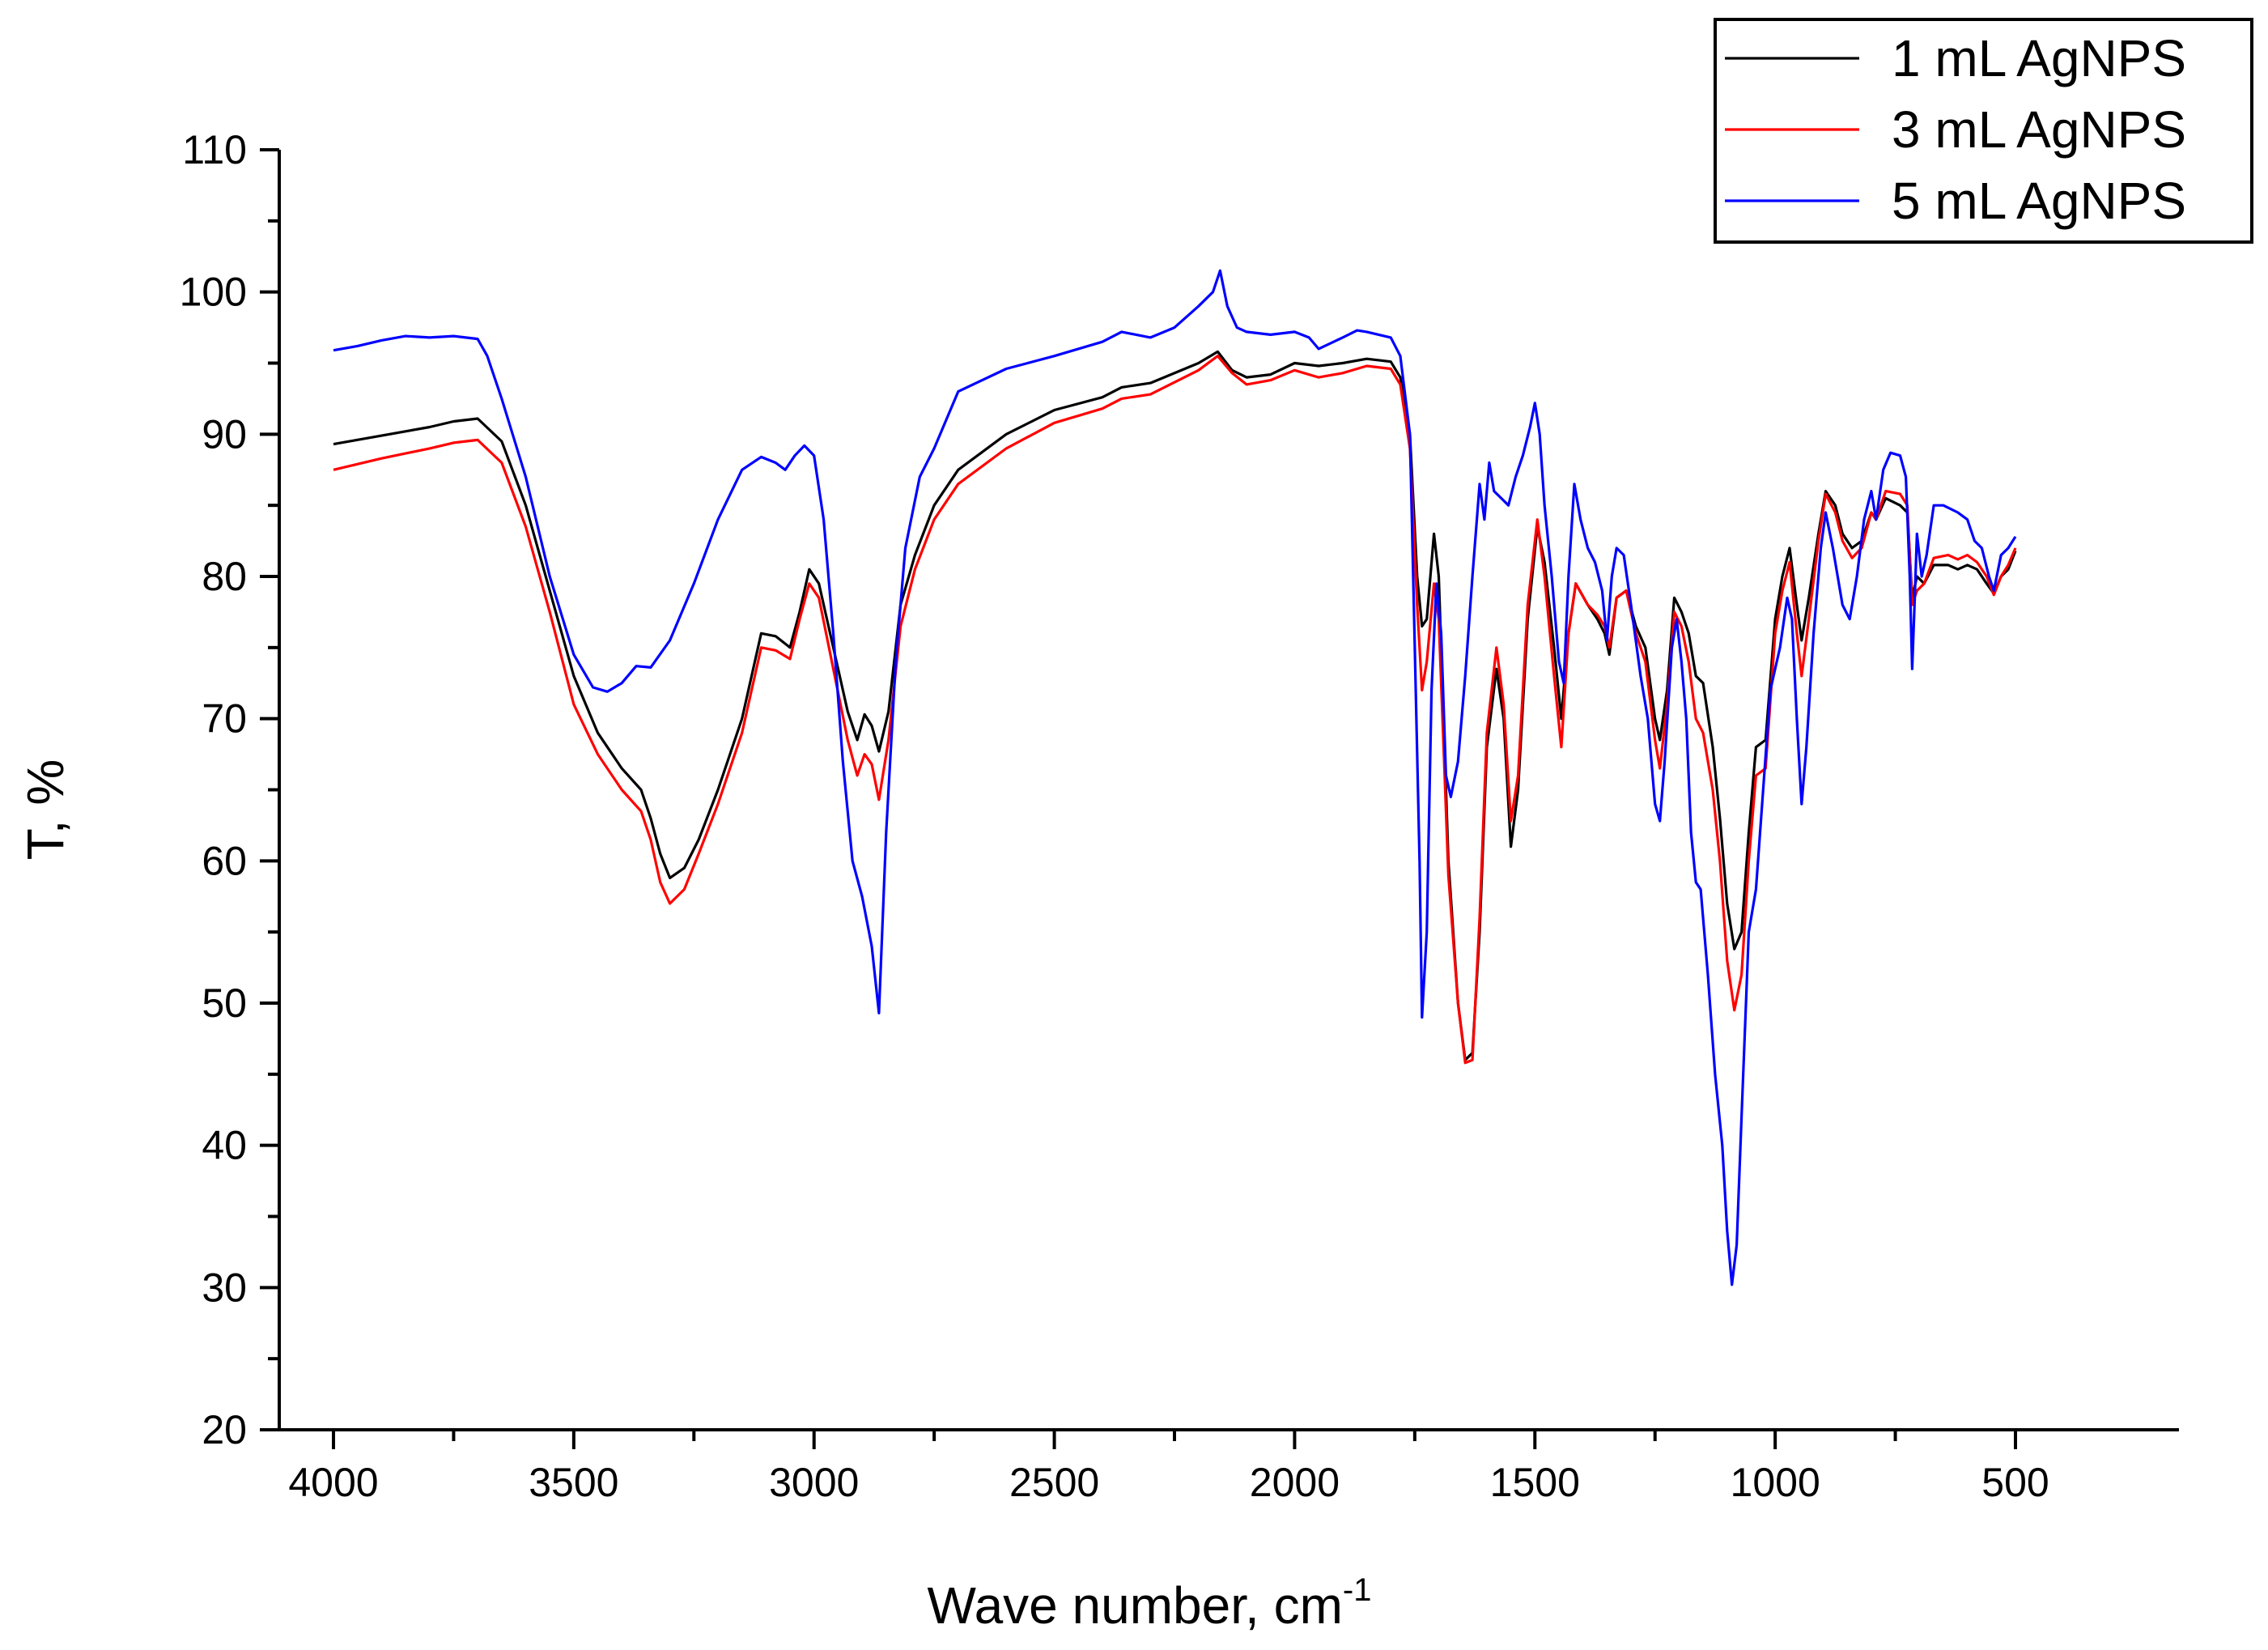 This screenshot has height=1650, width=2268. What do you see at coordinates (224, 1003) in the screenshot?
I see `y-tick-label: 50` at bounding box center [224, 1003].